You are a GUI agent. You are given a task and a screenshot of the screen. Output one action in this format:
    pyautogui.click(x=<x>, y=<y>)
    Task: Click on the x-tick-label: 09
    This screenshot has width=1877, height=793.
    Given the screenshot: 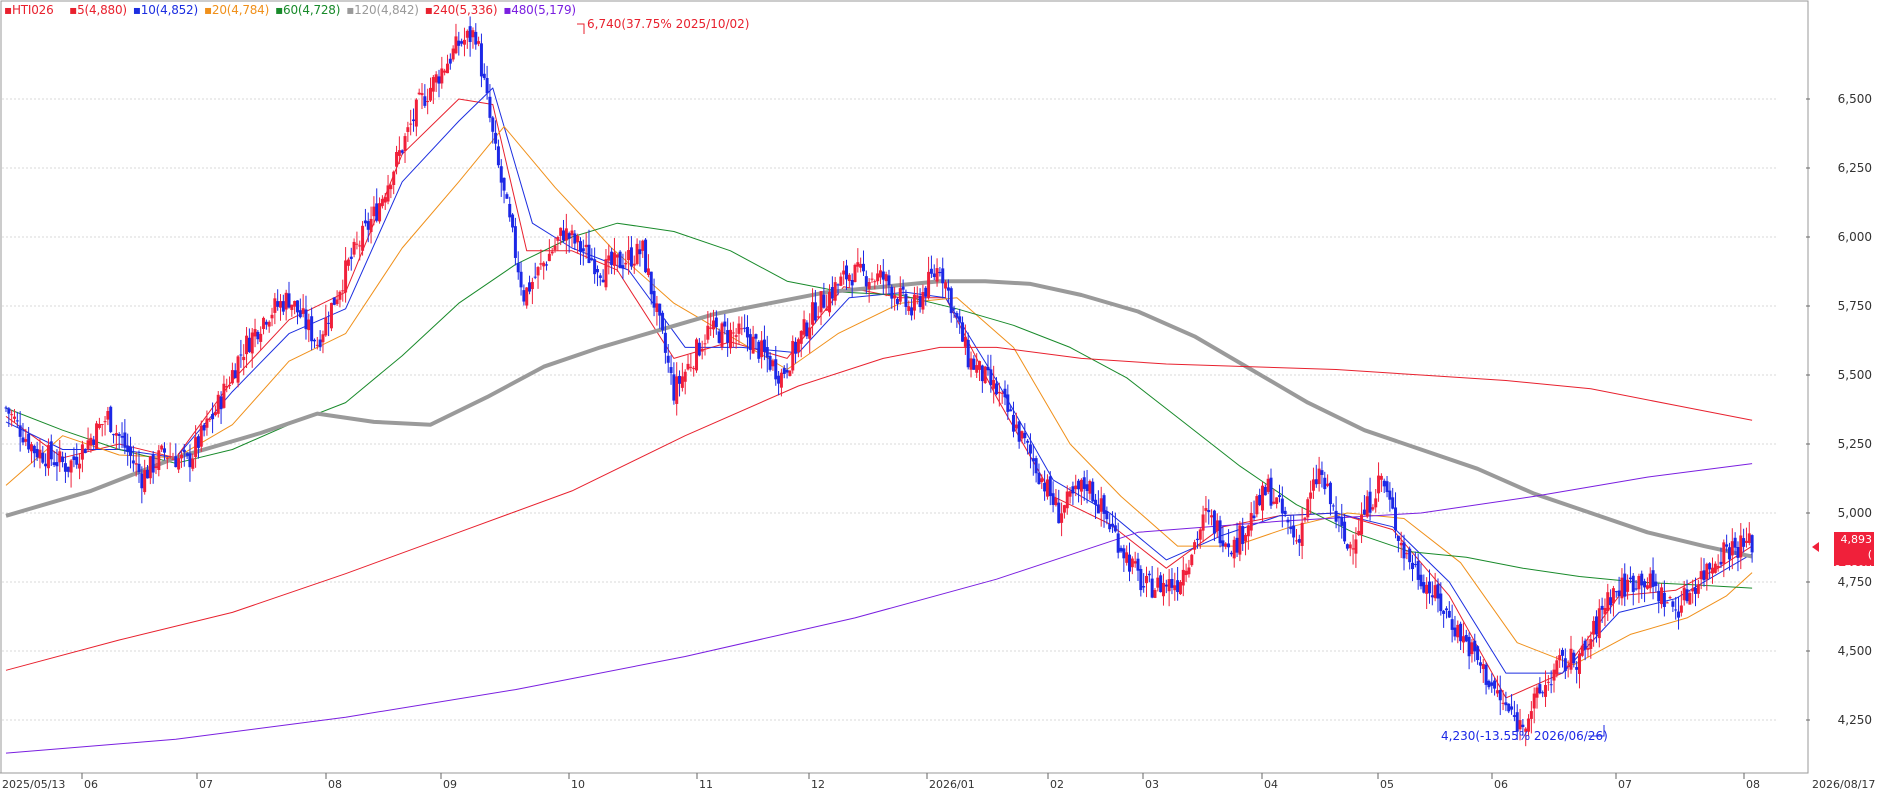 What is the action you would take?
    pyautogui.click(x=450, y=784)
    